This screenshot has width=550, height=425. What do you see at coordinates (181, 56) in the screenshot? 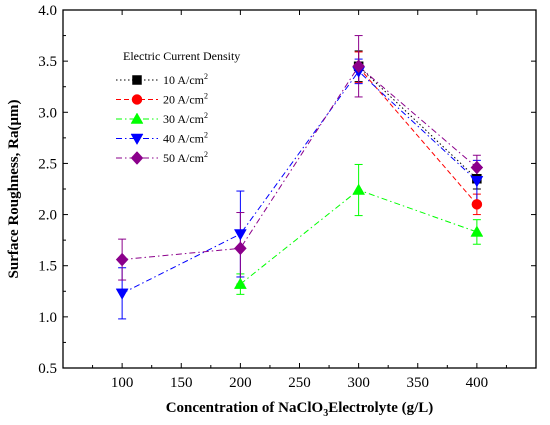
I see `legend-title: Electric Current Density` at bounding box center [181, 56].